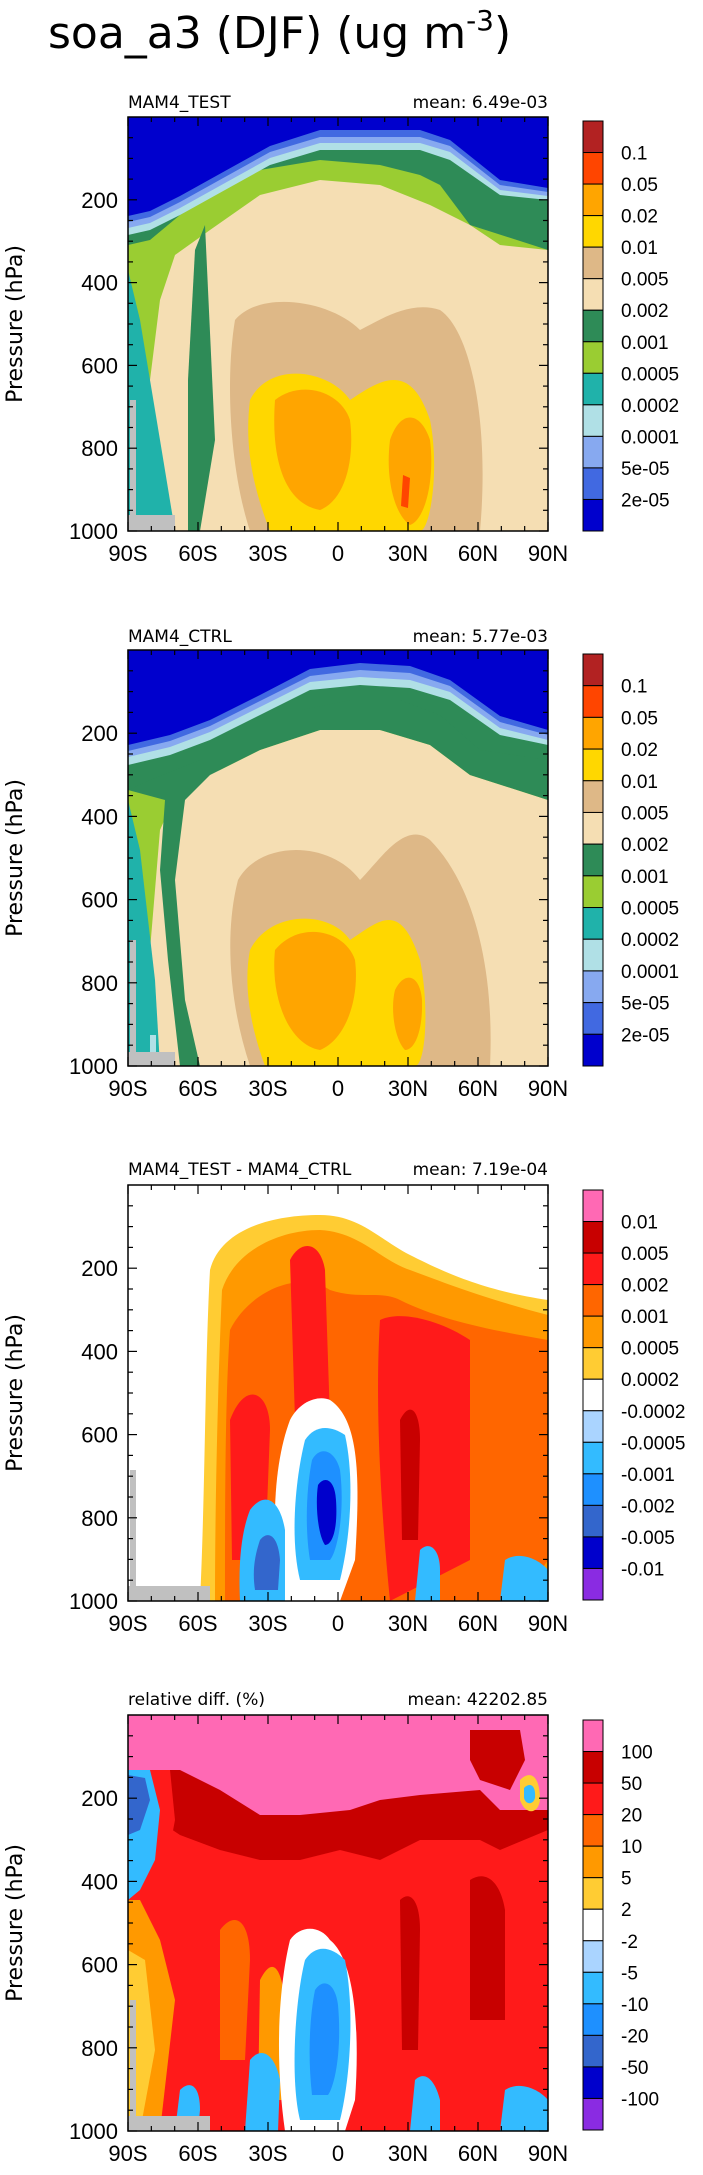 The height and width of the screenshot is (2175, 703). What do you see at coordinates (279, 31) in the screenshot?
I see `figure-title: soa_a3 (DJF) (ug m-3)` at bounding box center [279, 31].